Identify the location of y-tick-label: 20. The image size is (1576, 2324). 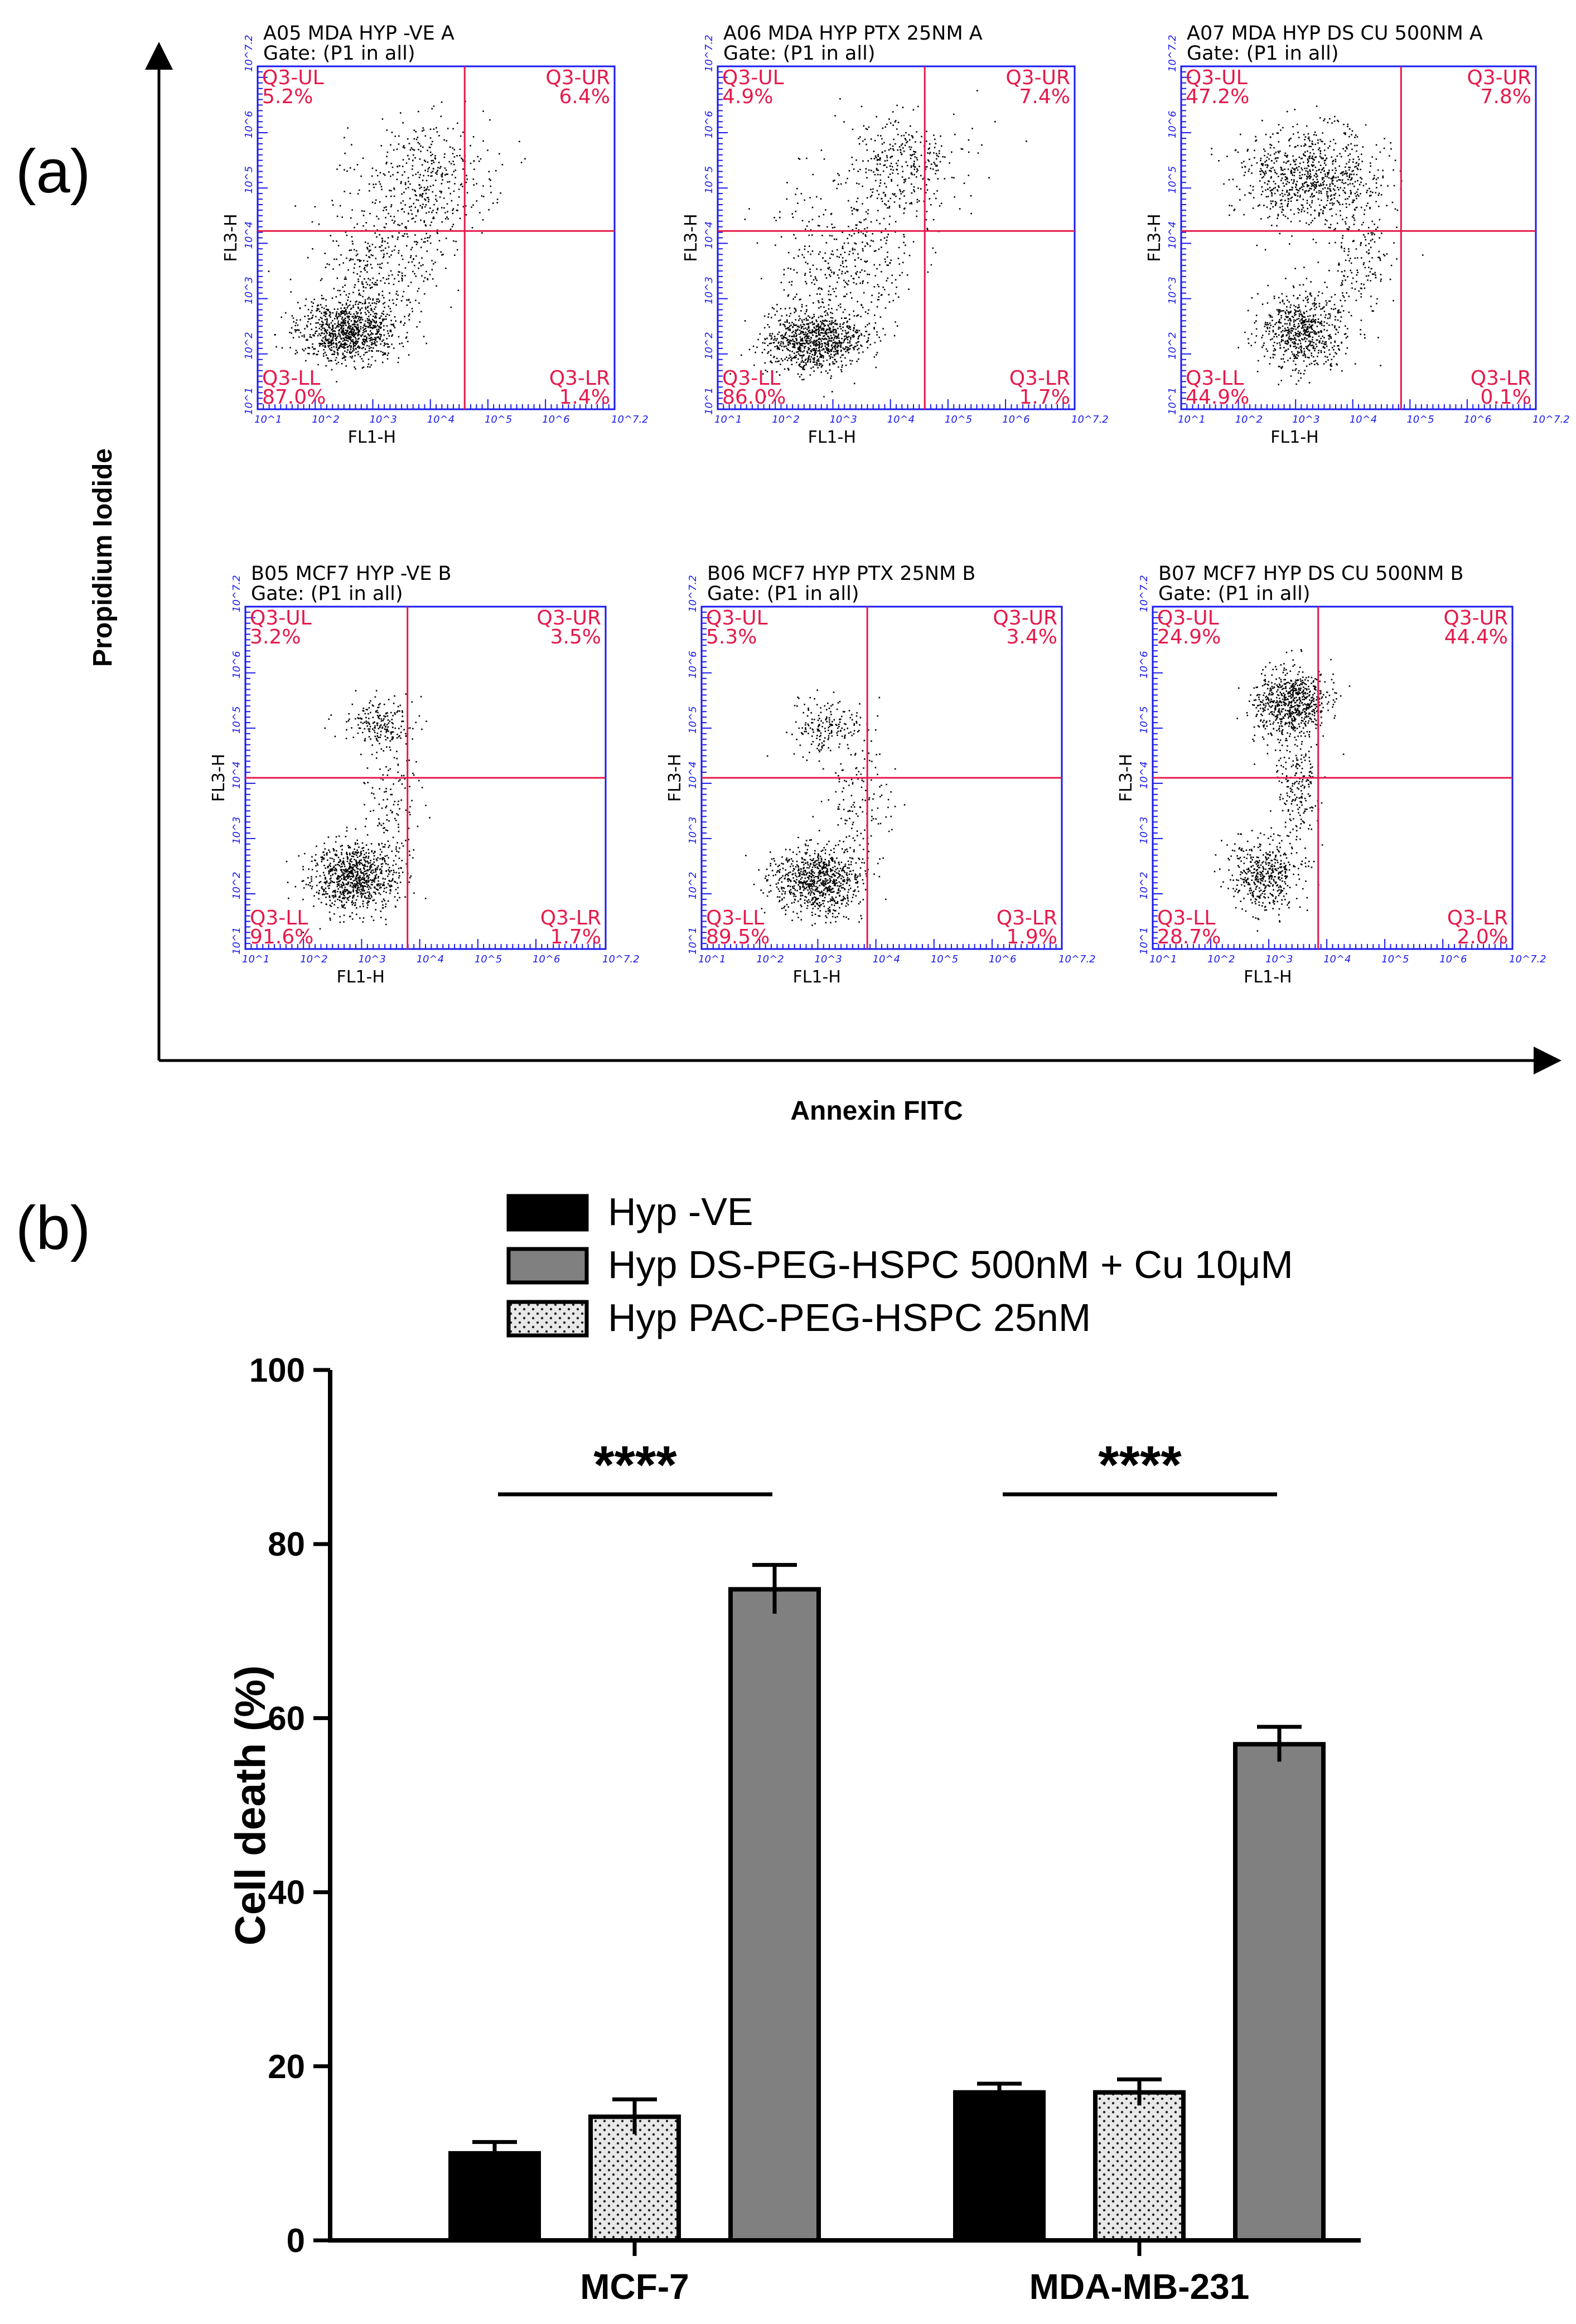
(286, 2067).